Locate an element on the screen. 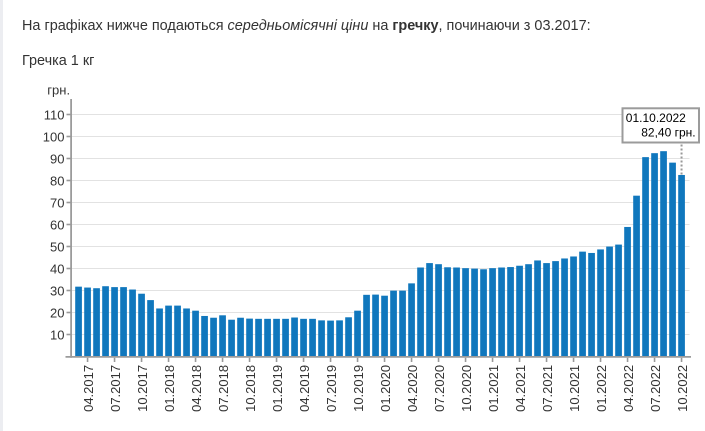 This screenshot has width=705, height=431. svg-text: 07.2018 is located at coordinates (223, 388).